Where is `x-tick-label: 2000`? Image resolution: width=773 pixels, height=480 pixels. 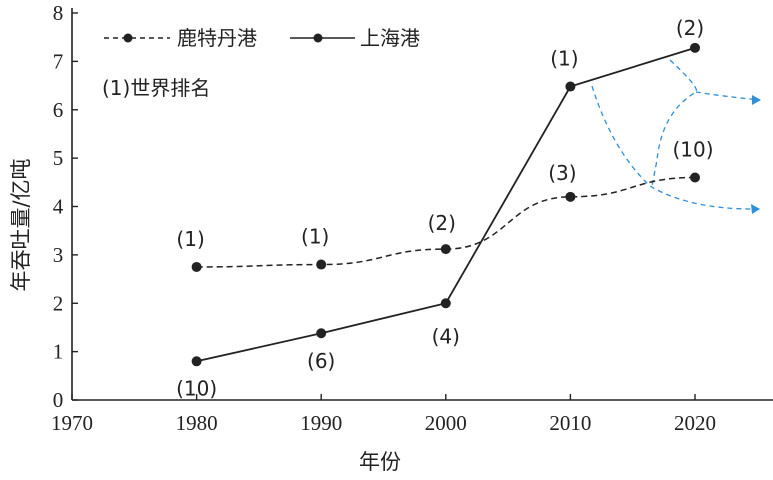
x-tick-label: 2000 is located at coordinates (446, 423).